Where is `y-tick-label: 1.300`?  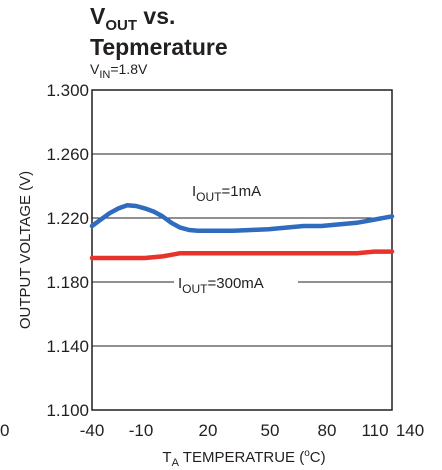
y-tick-label: 1.300 is located at coordinates (67, 90).